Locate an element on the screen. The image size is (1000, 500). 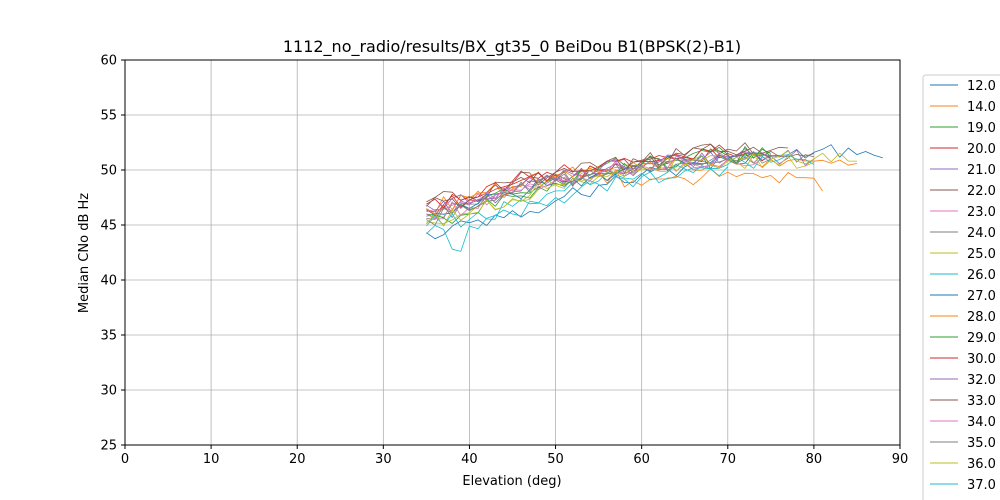
series-line-34.0 is located at coordinates (577, 186).